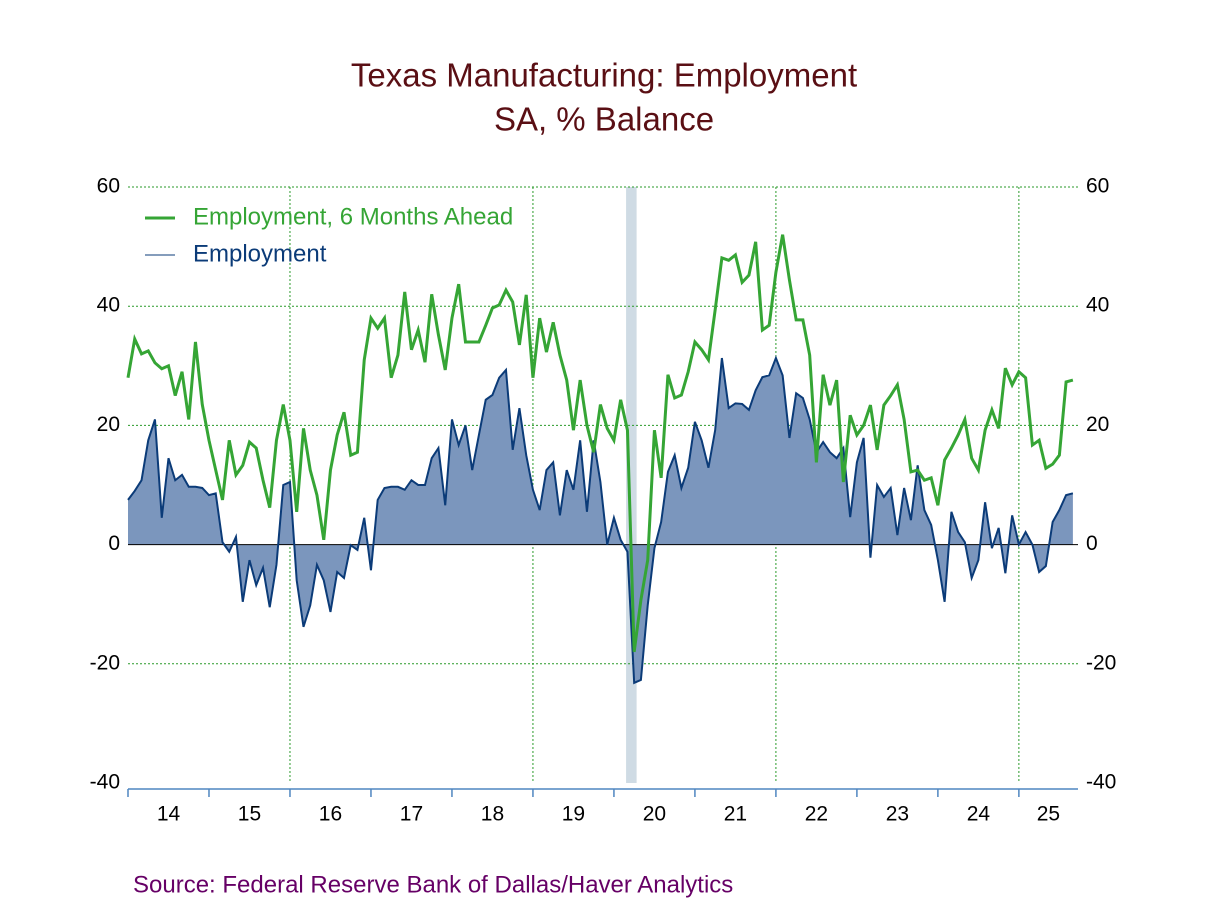 Image resolution: width=1208 pixels, height=906 pixels. What do you see at coordinates (1097, 424) in the screenshot?
I see `y2-tick-label: 20` at bounding box center [1097, 424].